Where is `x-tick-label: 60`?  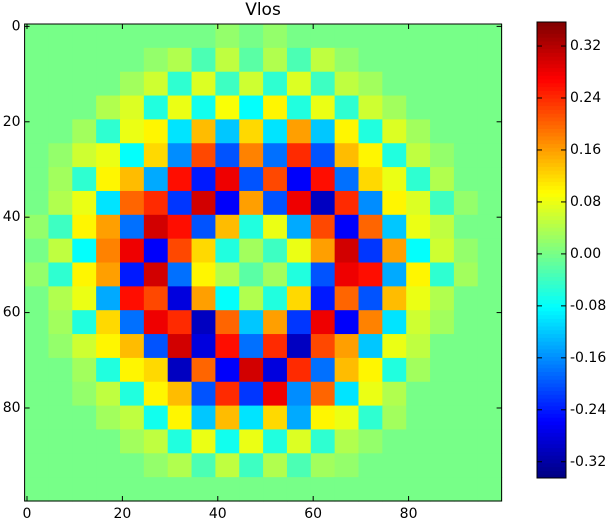
x-tick-label: 60 is located at coordinates (313, 512).